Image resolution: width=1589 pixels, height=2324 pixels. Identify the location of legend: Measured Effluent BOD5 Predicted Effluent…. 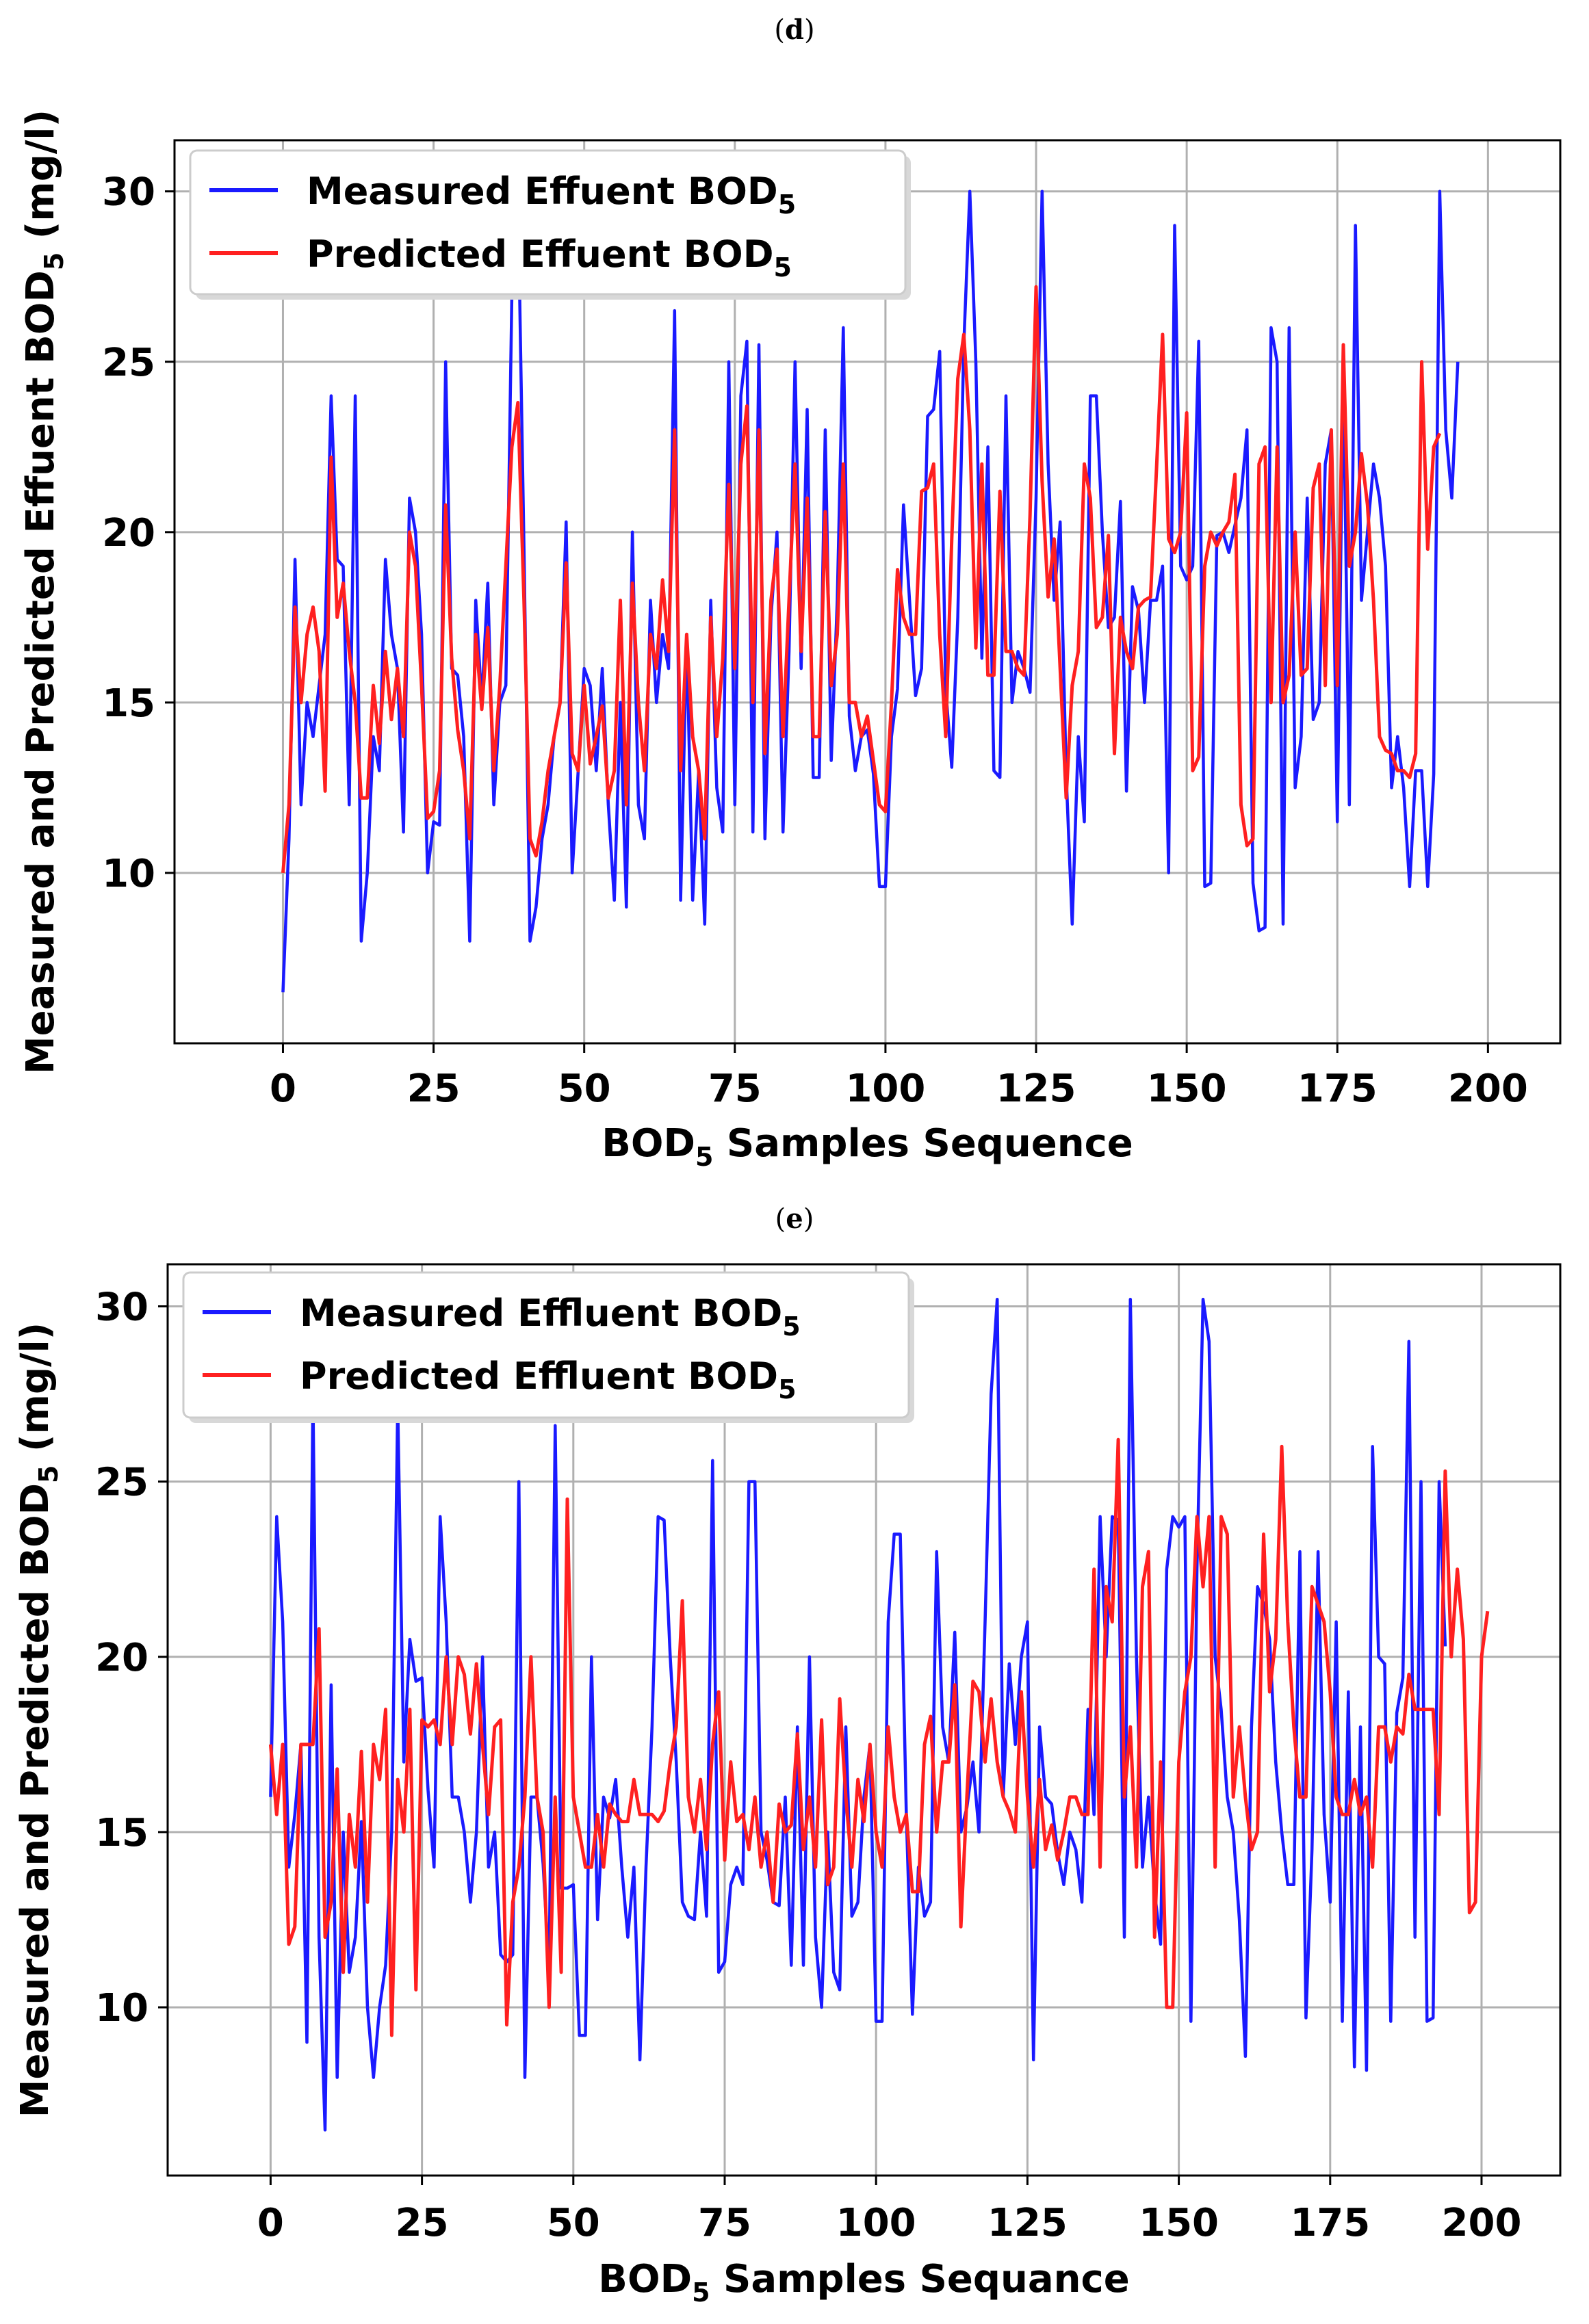
(548, 1347).